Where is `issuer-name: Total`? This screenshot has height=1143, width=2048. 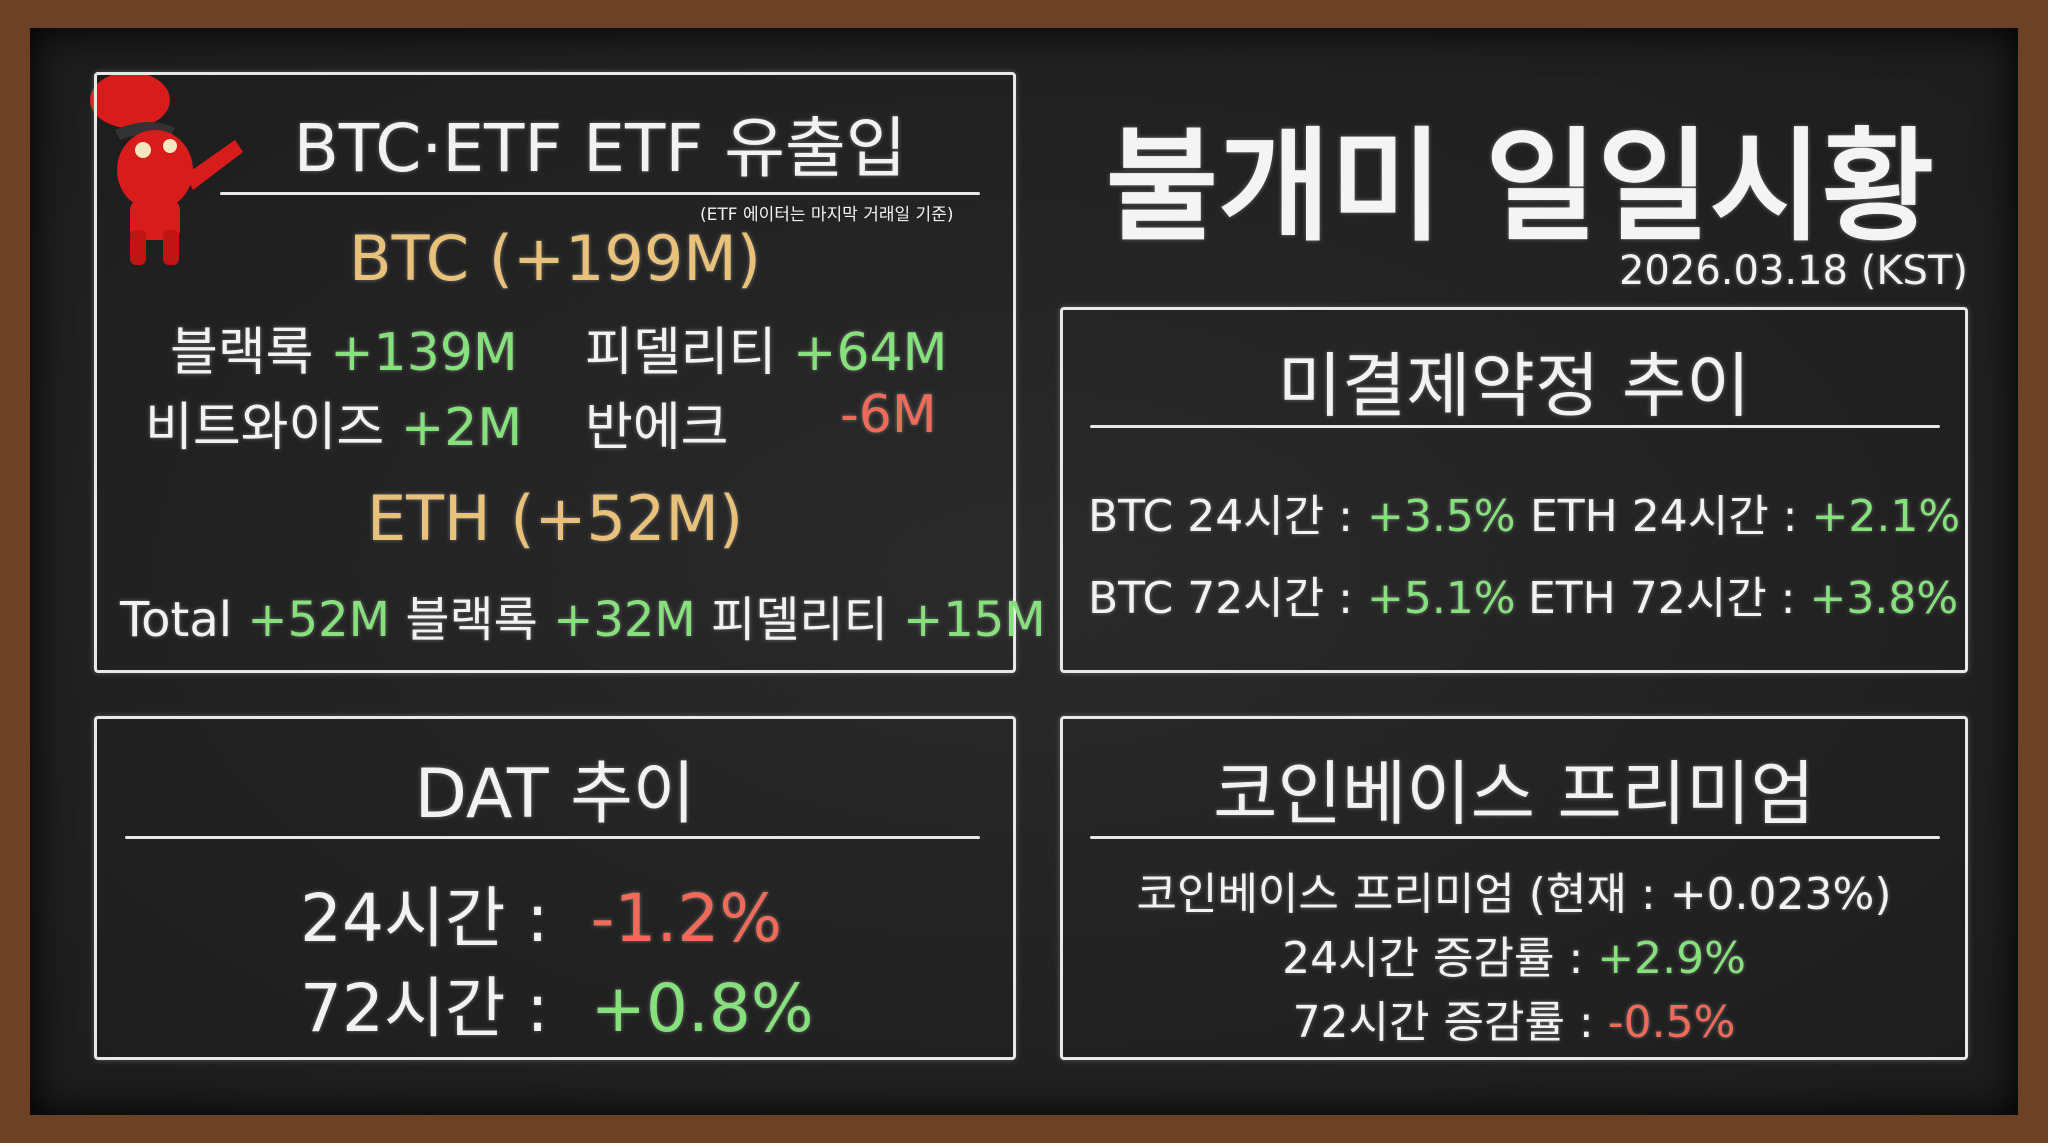 issuer-name: Total is located at coordinates (176, 620).